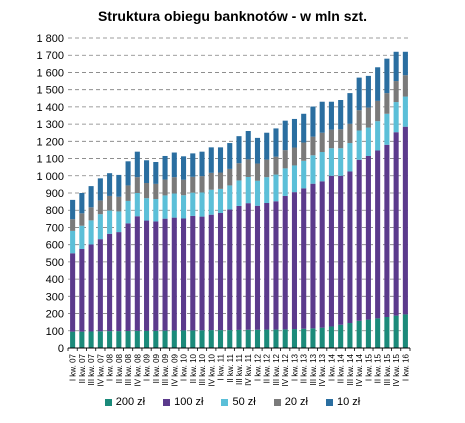 This screenshot has width=465, height=423. Describe the element at coordinates (405, 367) in the screenshot. I see `x-tick-label: I kw. 16` at that location.